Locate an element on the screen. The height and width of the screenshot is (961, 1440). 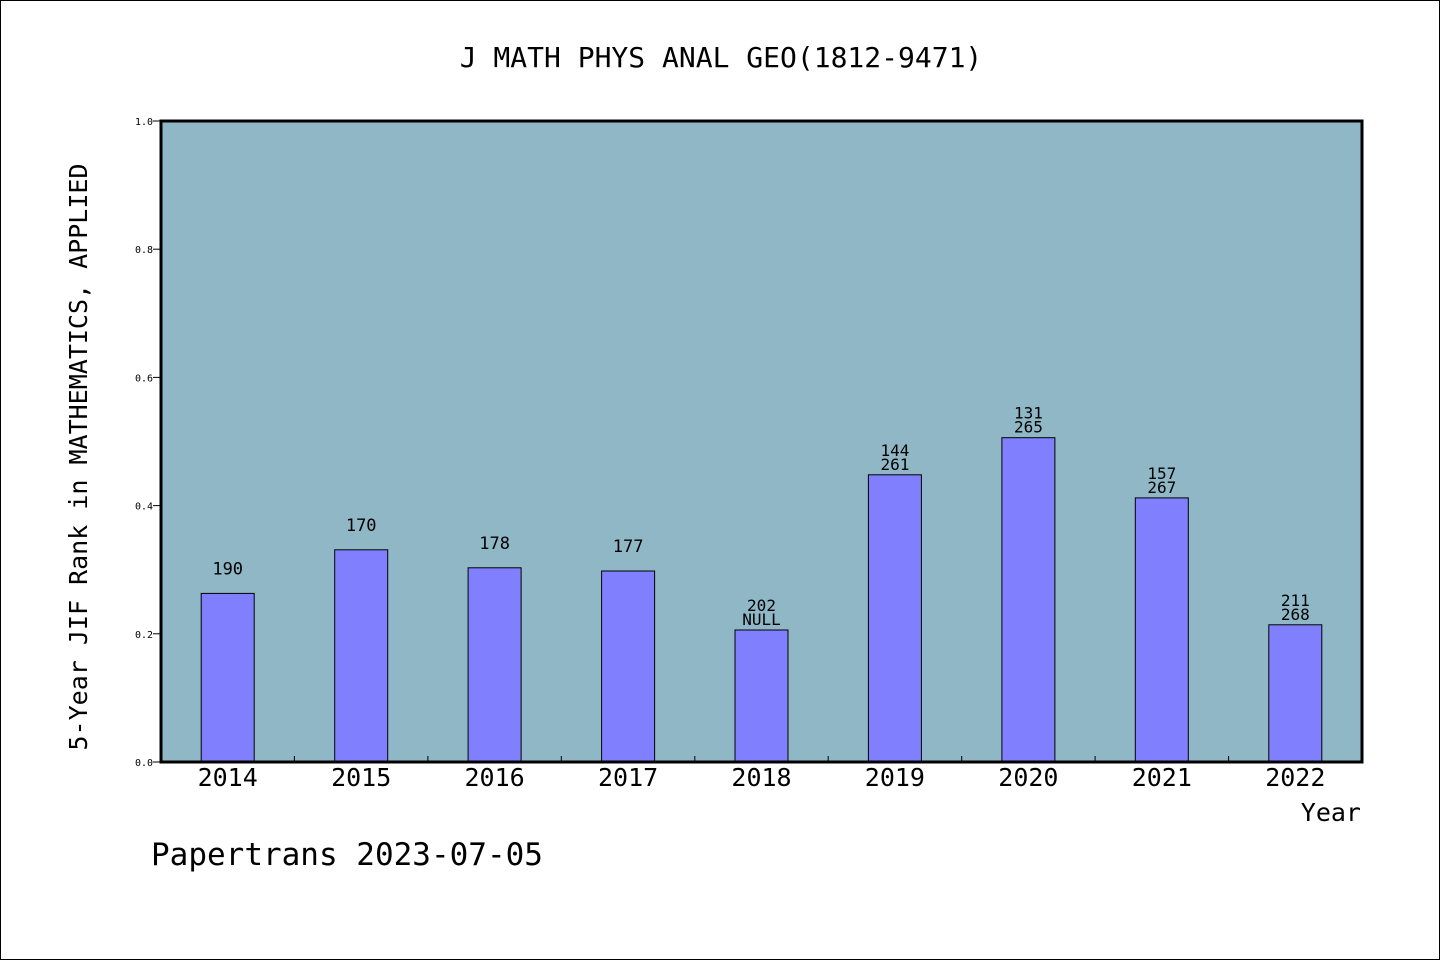
bar-2017 is located at coordinates (628, 666).